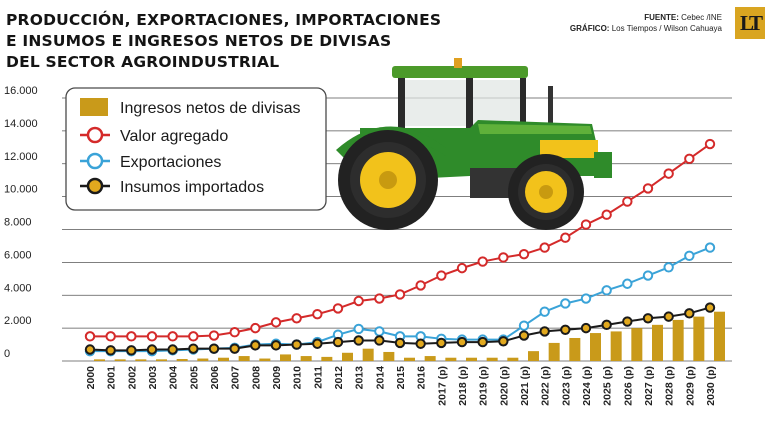 The width and height of the screenshot is (770, 430). I want to click on los-tiempos-logo: LT, so click(750, 23).